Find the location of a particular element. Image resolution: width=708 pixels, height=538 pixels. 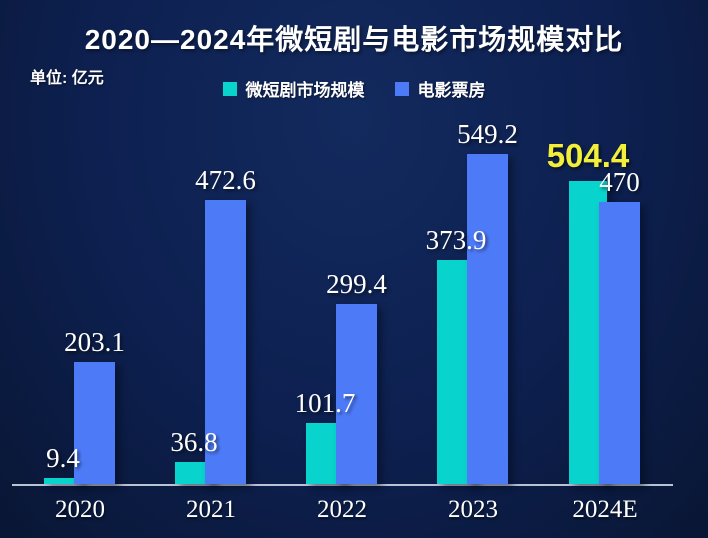

bar-microdrama-2021 is located at coordinates (194, 472).